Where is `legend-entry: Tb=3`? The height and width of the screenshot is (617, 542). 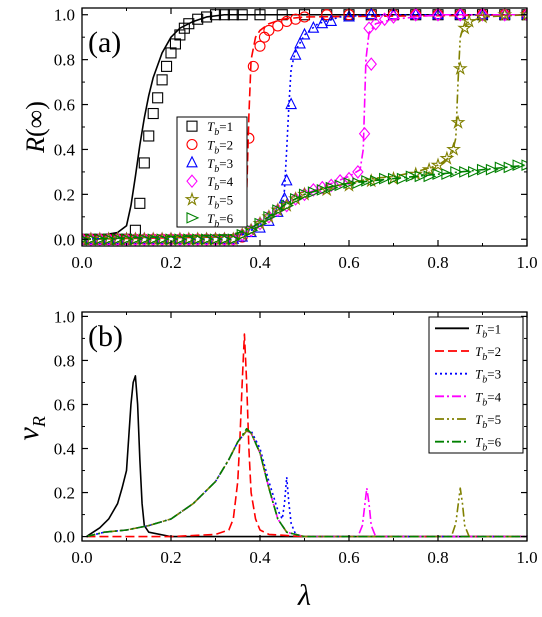
legend-entry: Tb=3 is located at coordinates (468, 376).